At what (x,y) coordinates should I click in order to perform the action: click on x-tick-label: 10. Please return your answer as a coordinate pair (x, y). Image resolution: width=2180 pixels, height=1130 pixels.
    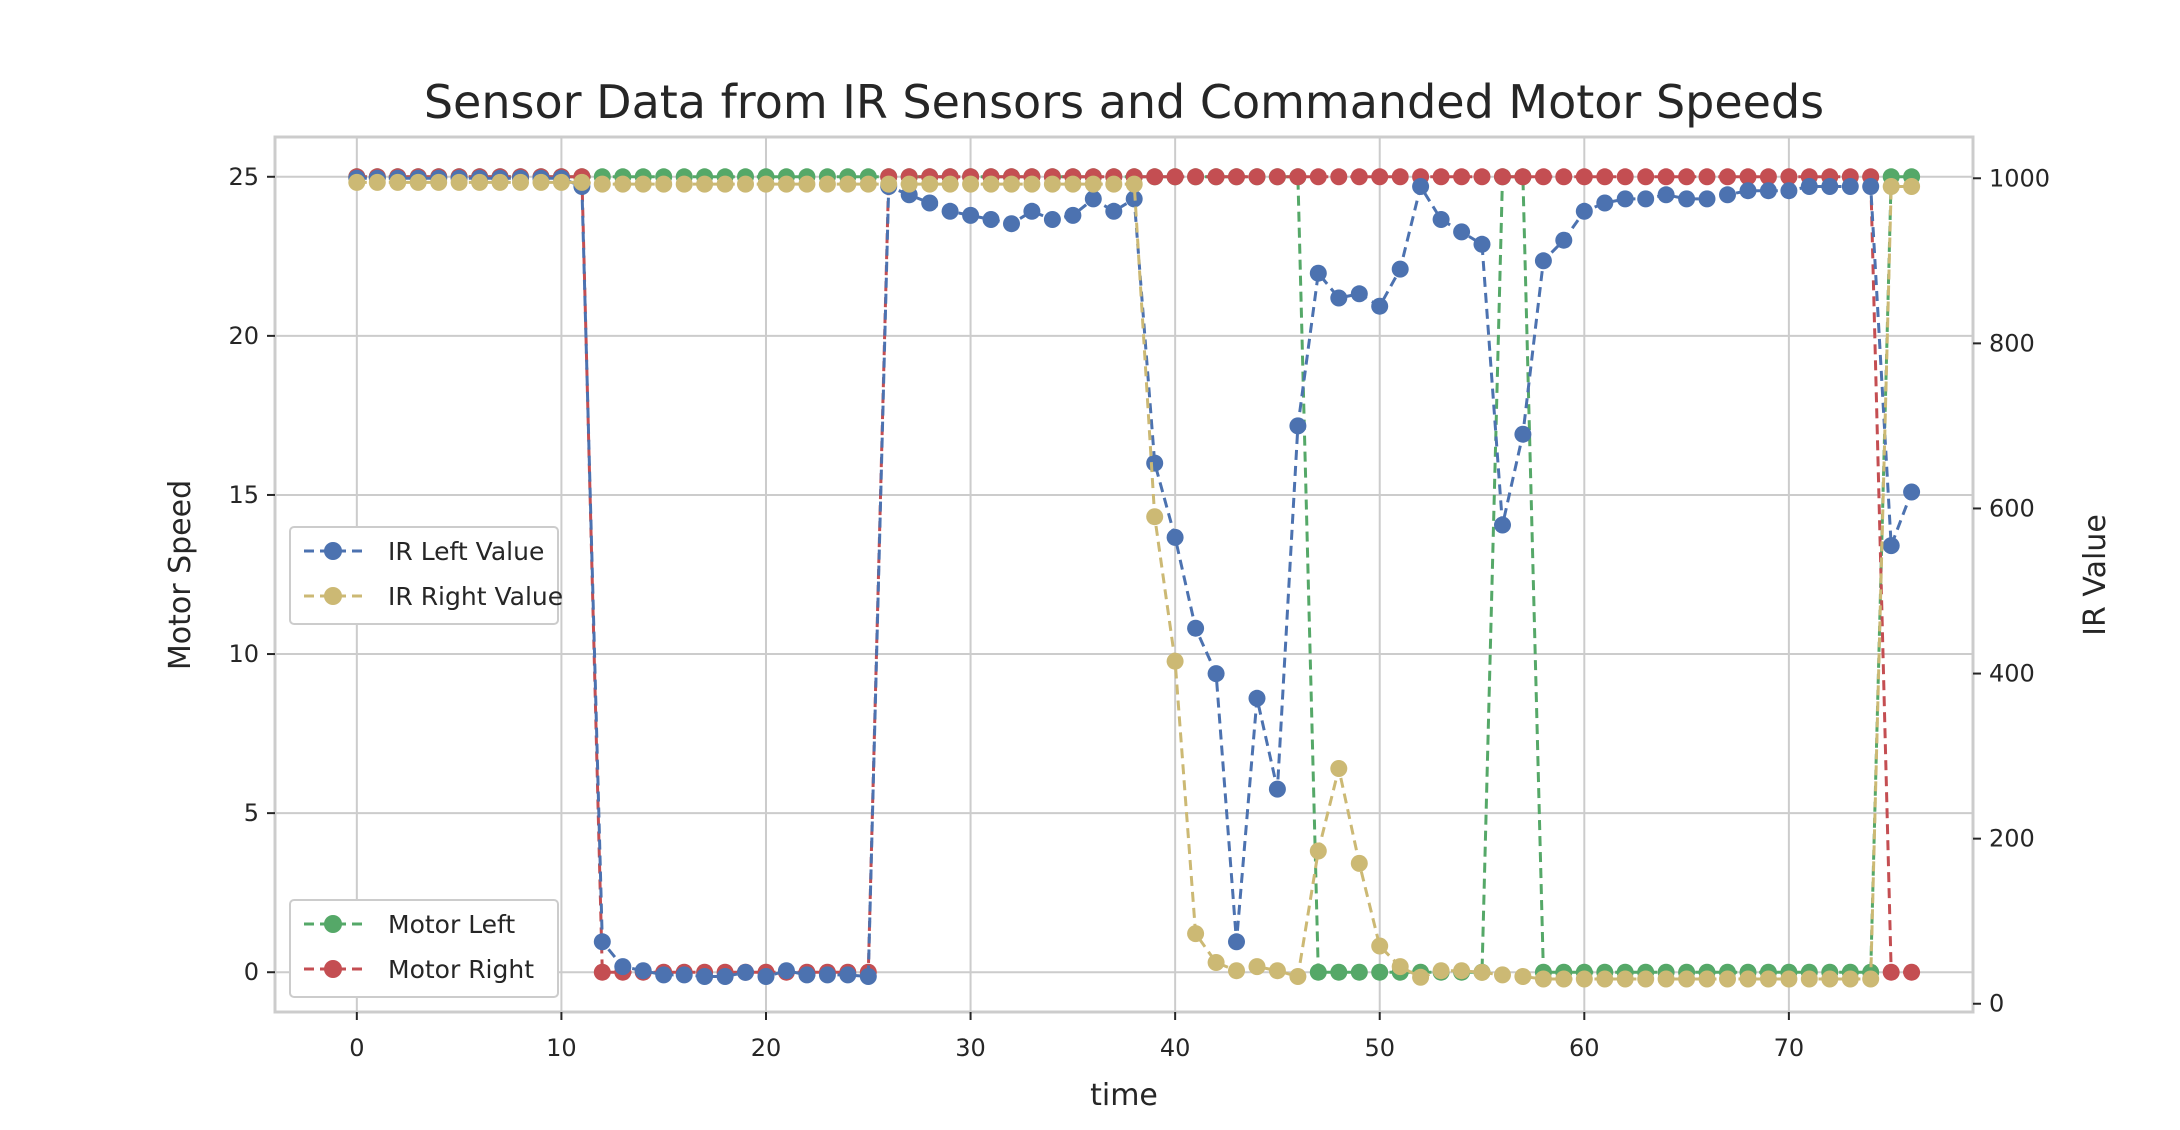
    Looking at the image, I should click on (561, 1048).